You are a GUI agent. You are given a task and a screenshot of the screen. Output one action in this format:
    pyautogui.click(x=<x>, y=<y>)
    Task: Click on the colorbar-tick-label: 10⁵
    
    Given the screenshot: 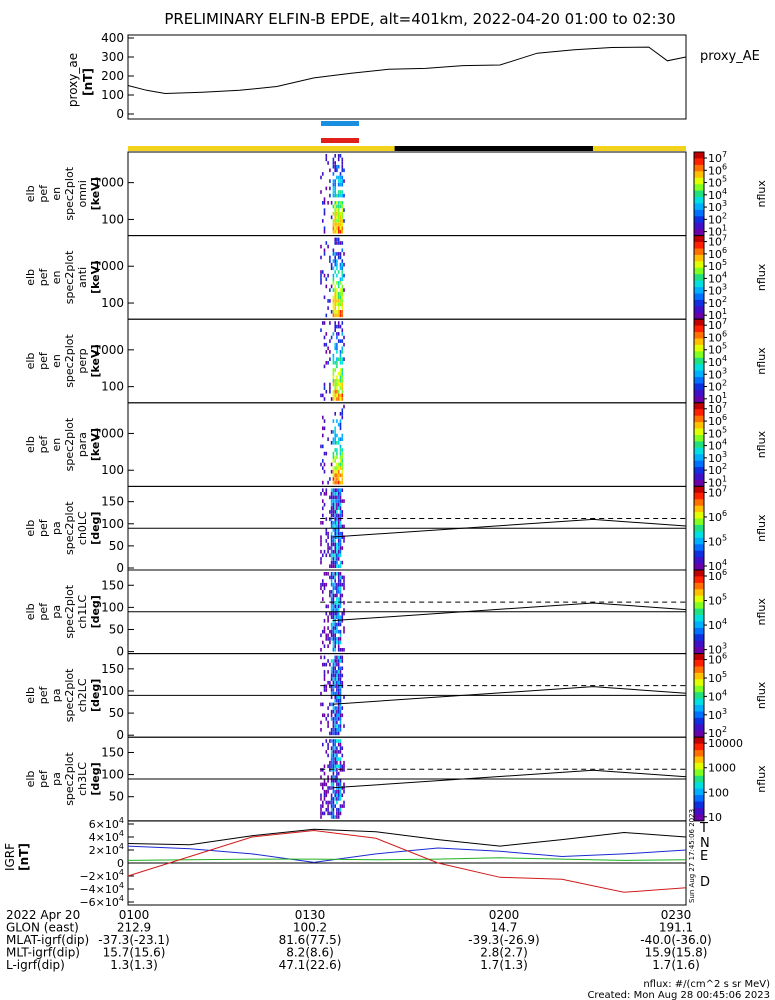 What is the action you would take?
    pyautogui.click(x=717, y=540)
    